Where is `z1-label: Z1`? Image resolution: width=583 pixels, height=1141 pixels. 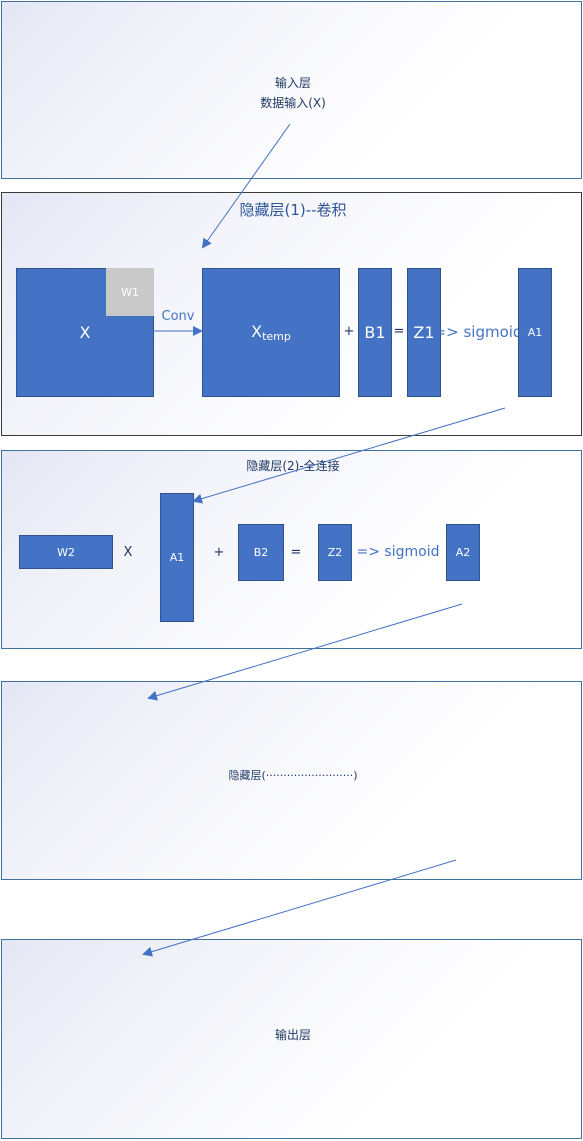 z1-label: Z1 is located at coordinates (424, 332).